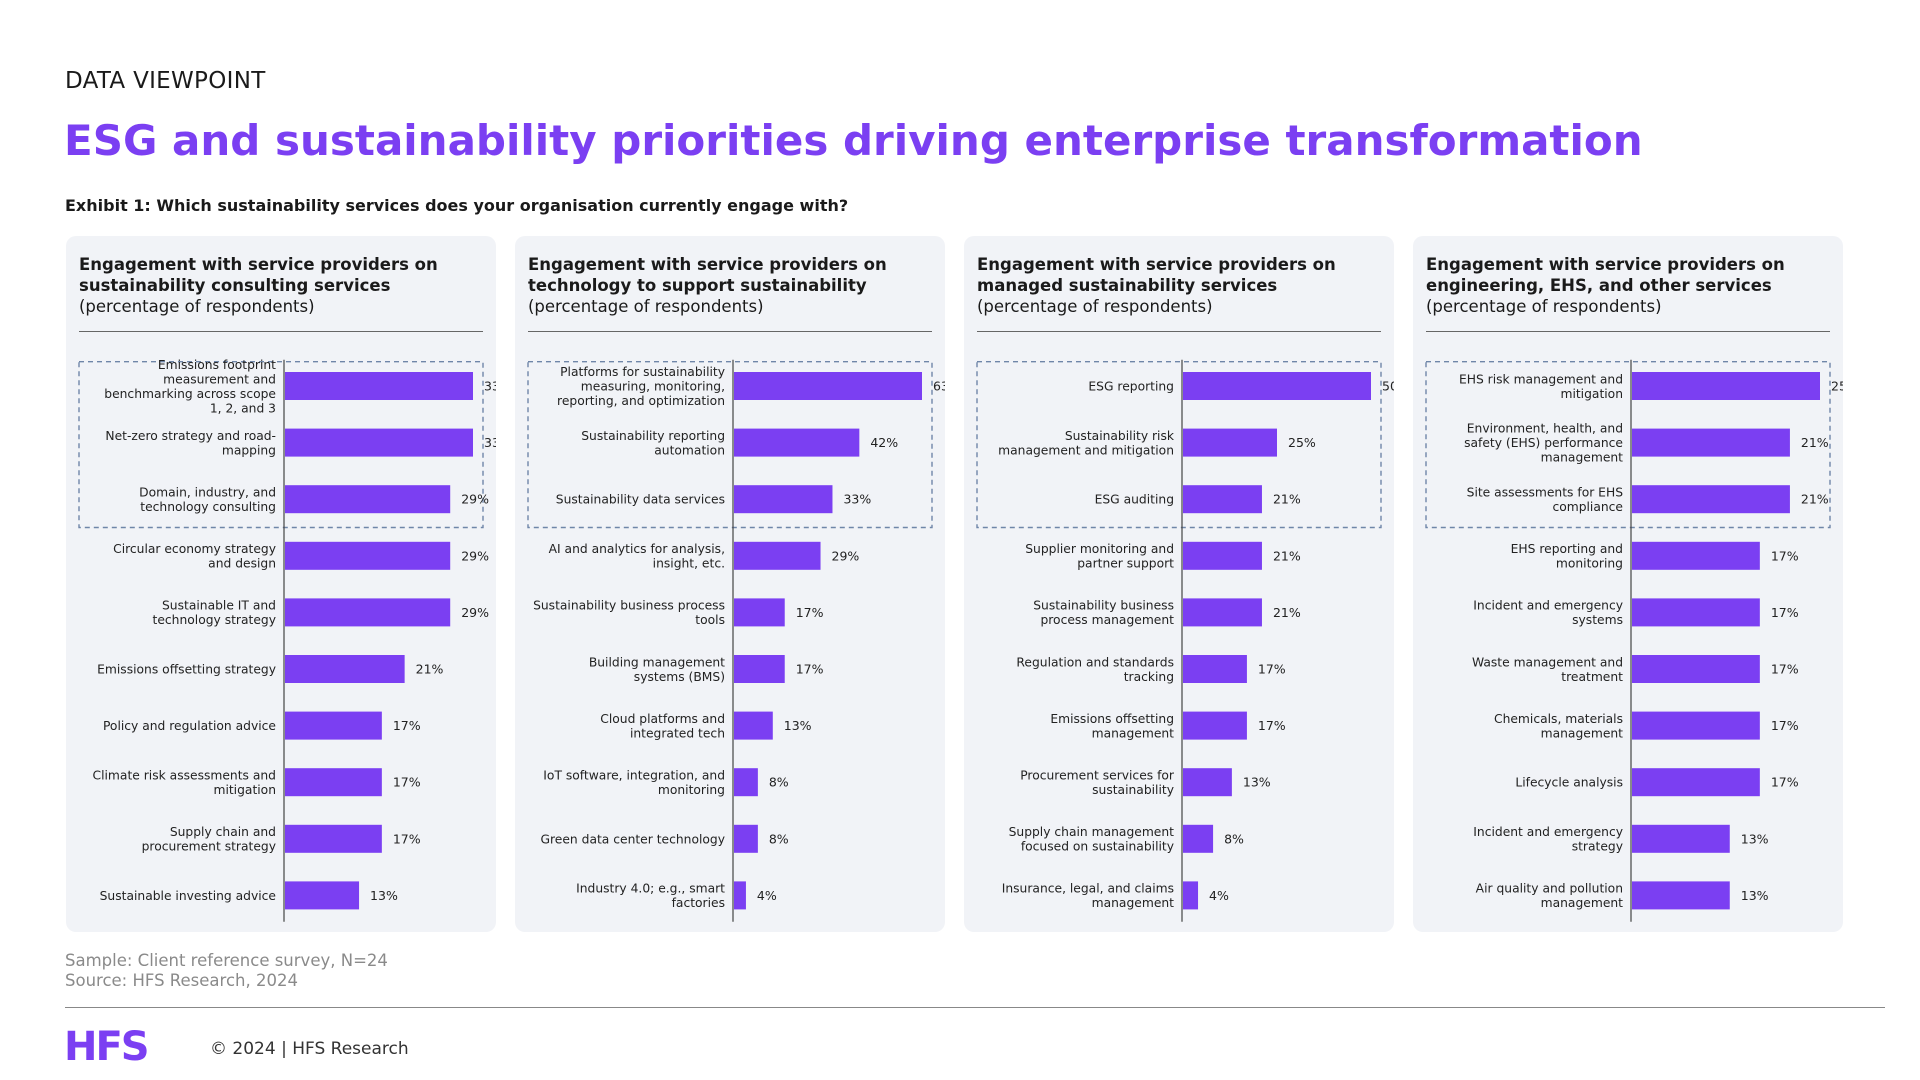 This screenshot has height=1080, width=1920. What do you see at coordinates (1548, 613) in the screenshot?
I see `category-label: Incident and emergency systems` at bounding box center [1548, 613].